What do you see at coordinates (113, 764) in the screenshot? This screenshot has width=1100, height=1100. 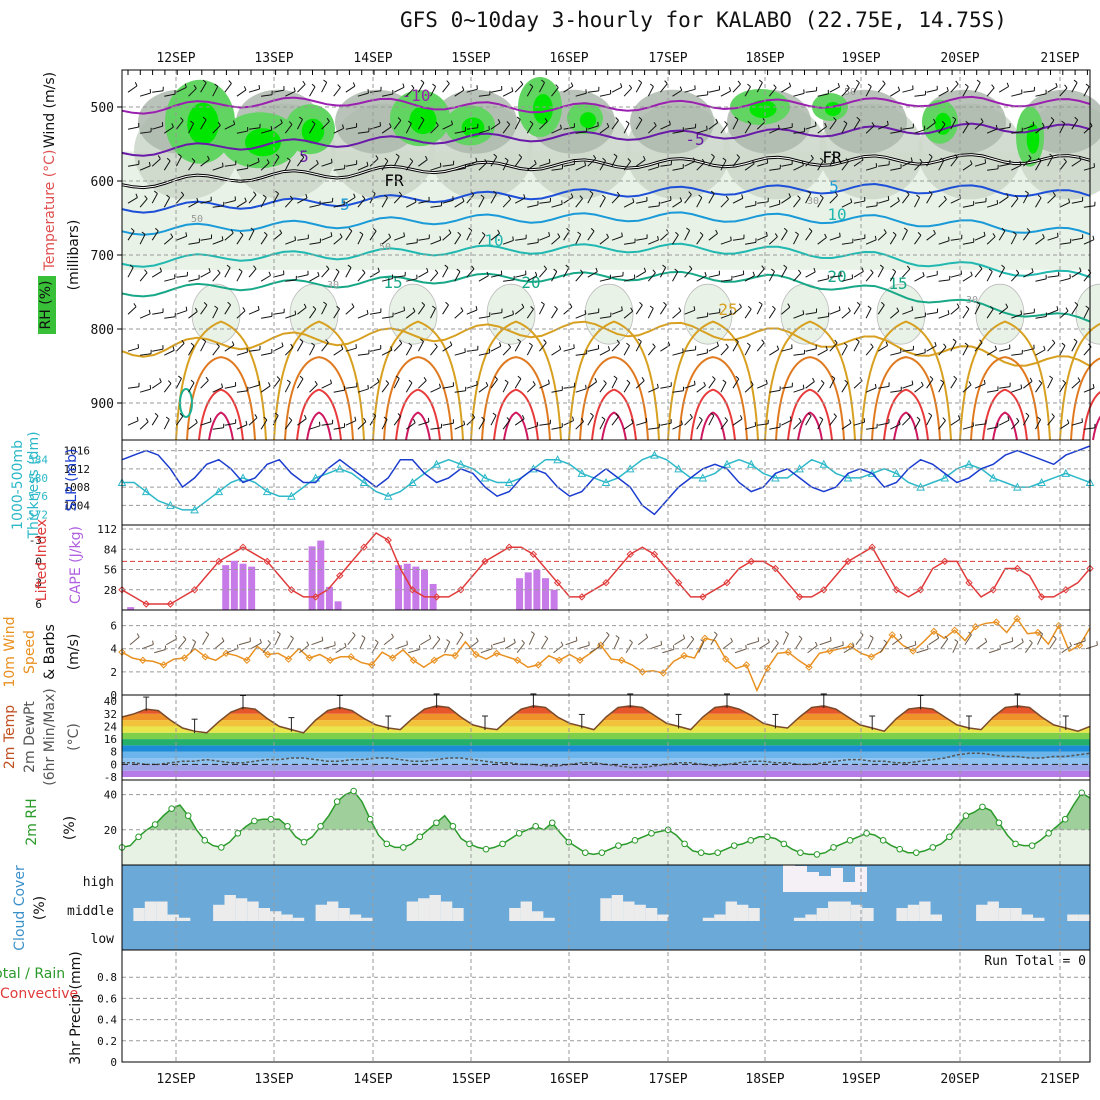 I see `temp-tick-label: 0` at bounding box center [113, 764].